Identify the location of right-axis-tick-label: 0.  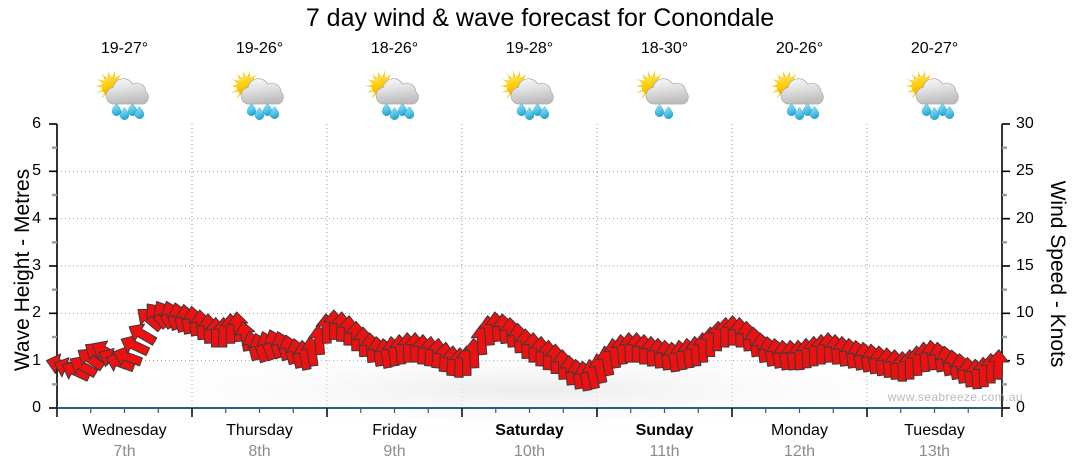
(1020, 407).